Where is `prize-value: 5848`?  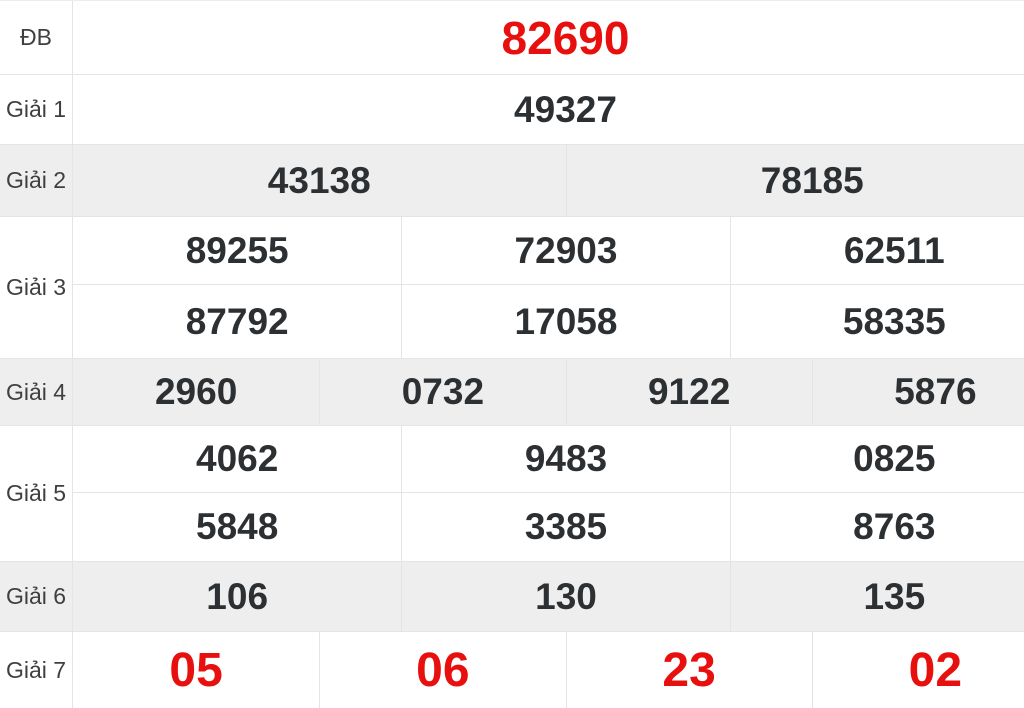 prize-value: 5848 is located at coordinates (237, 526).